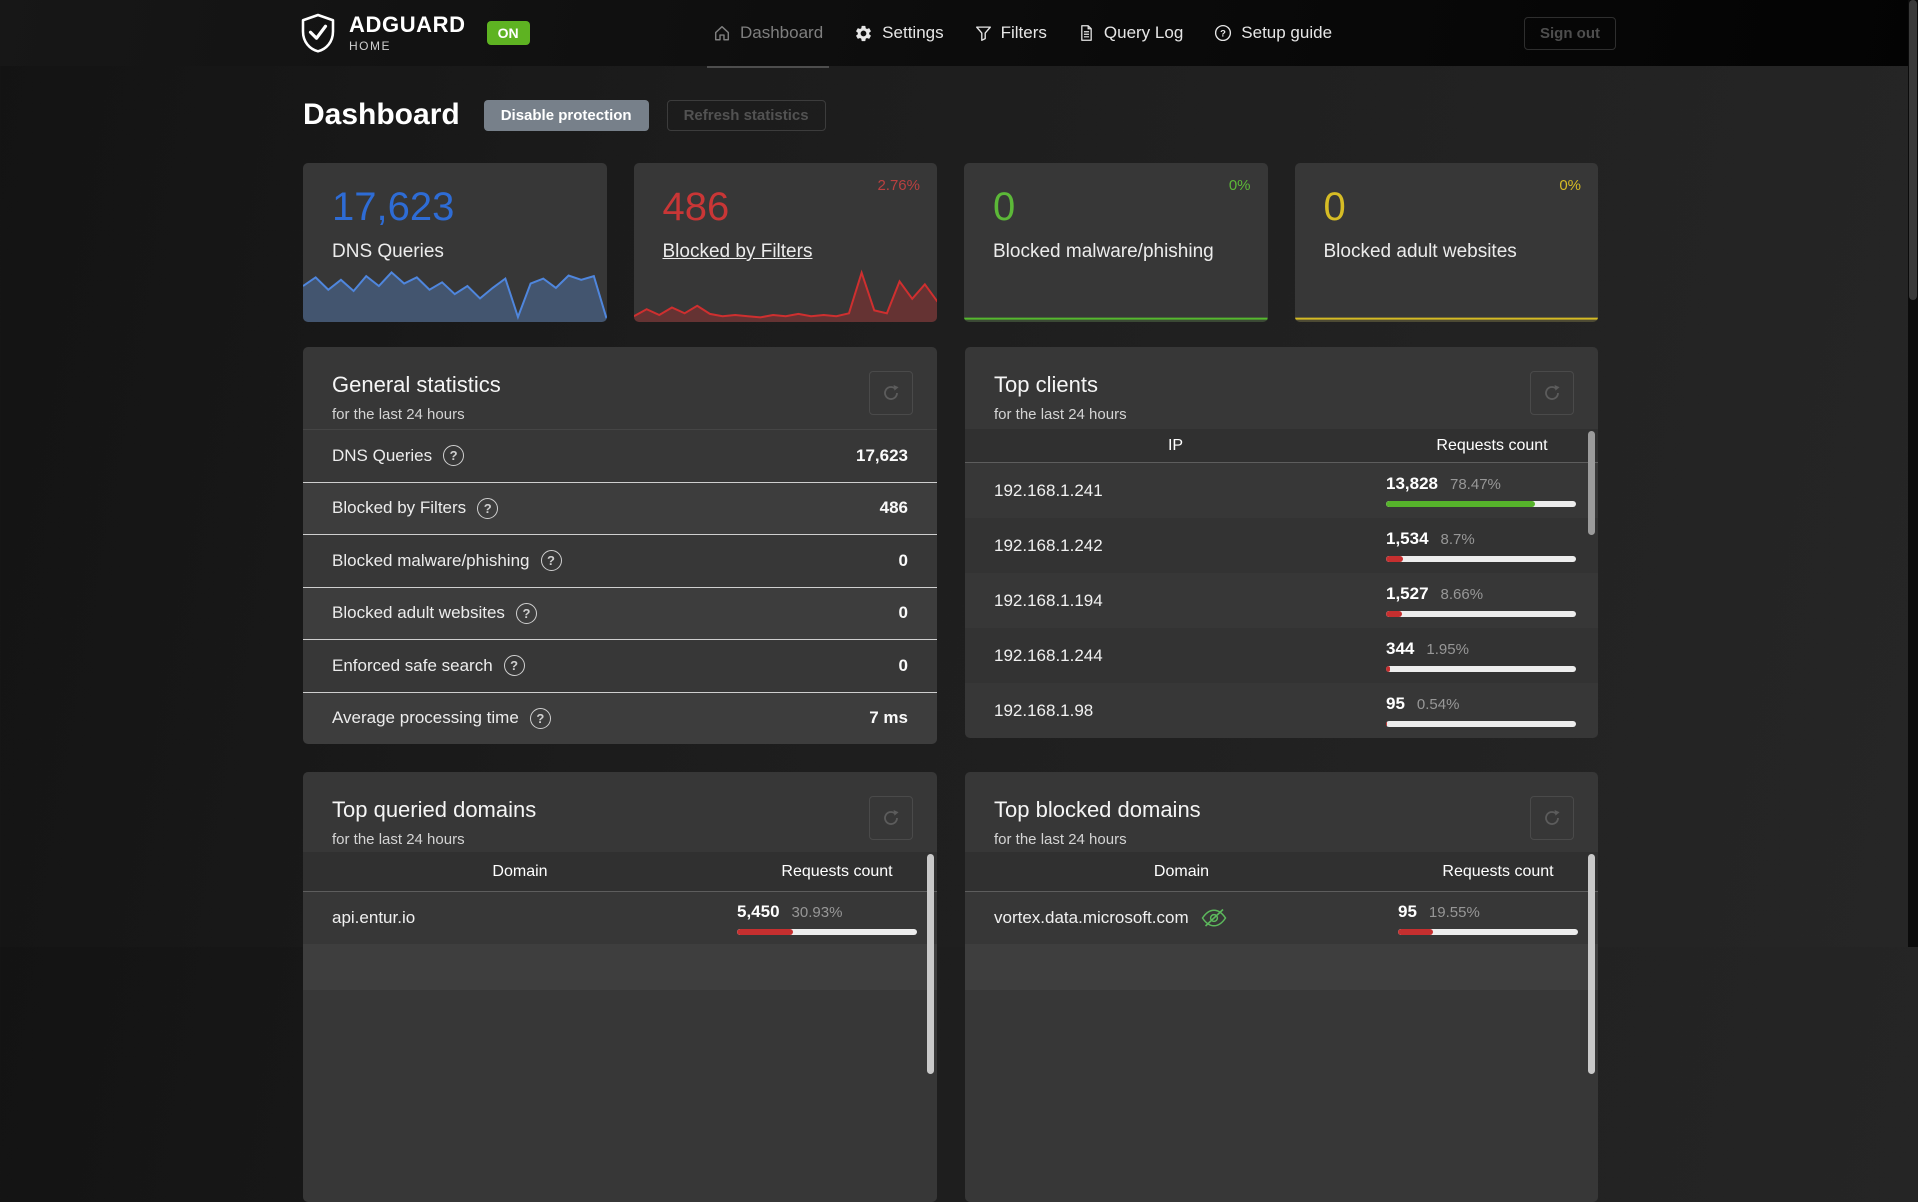  What do you see at coordinates (722, 33) in the screenshot?
I see `home-icon` at bounding box center [722, 33].